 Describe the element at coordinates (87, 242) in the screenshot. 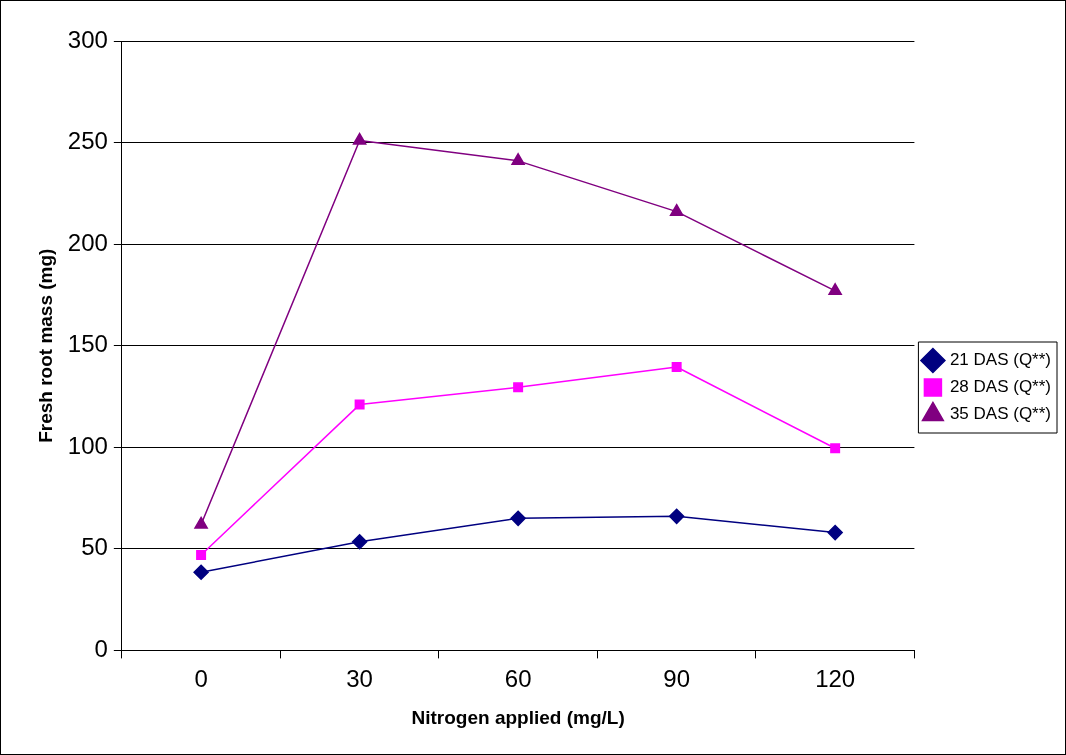

I see `y-tick-label: 200` at that location.